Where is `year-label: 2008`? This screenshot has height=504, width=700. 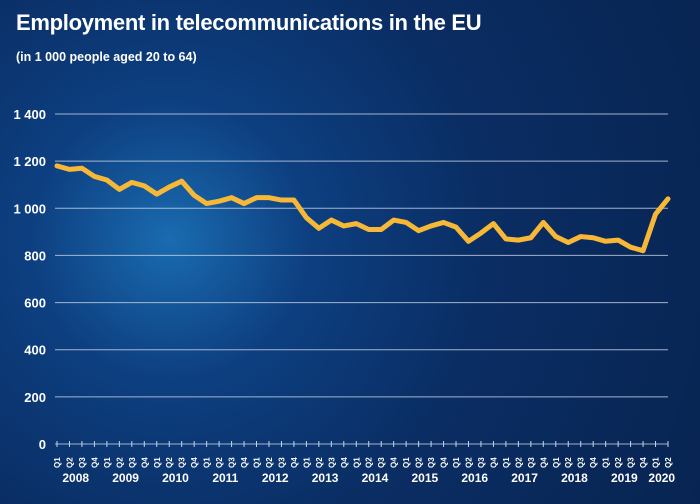 year-label: 2008 is located at coordinates (75, 478).